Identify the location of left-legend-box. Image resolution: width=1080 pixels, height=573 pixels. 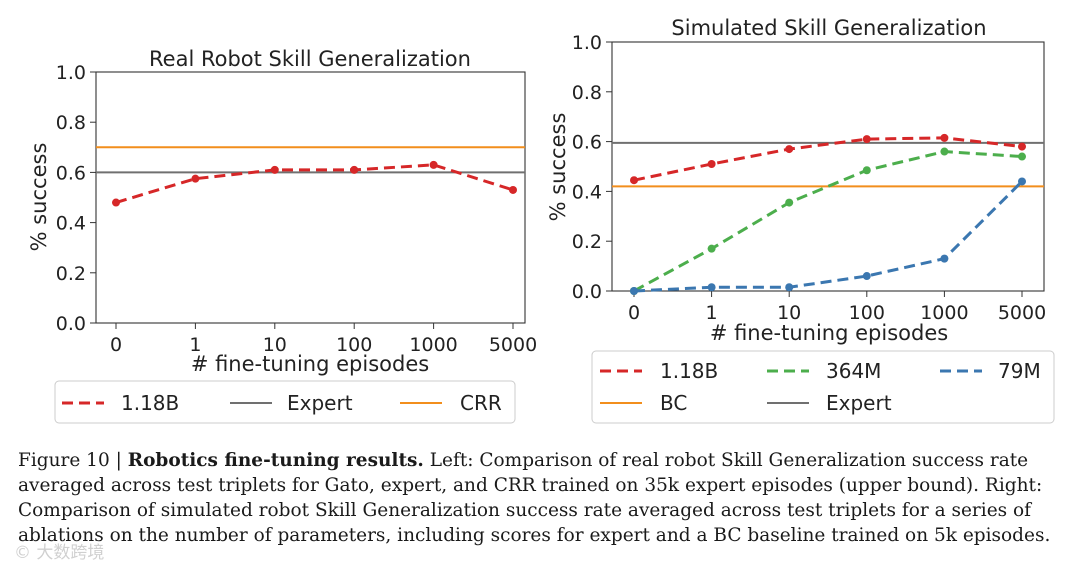
(285, 402).